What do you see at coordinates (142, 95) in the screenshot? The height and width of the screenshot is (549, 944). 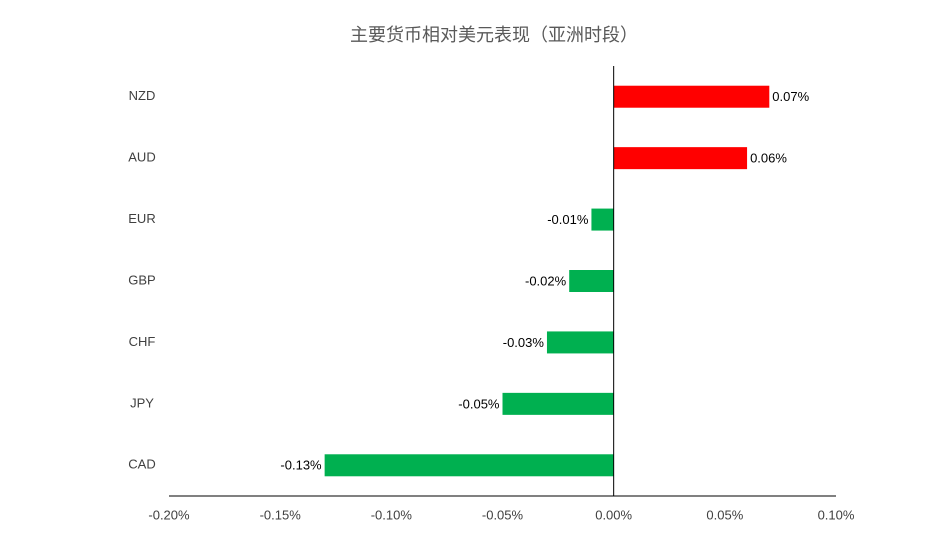 I see `y-tick-label: NZD` at bounding box center [142, 95].